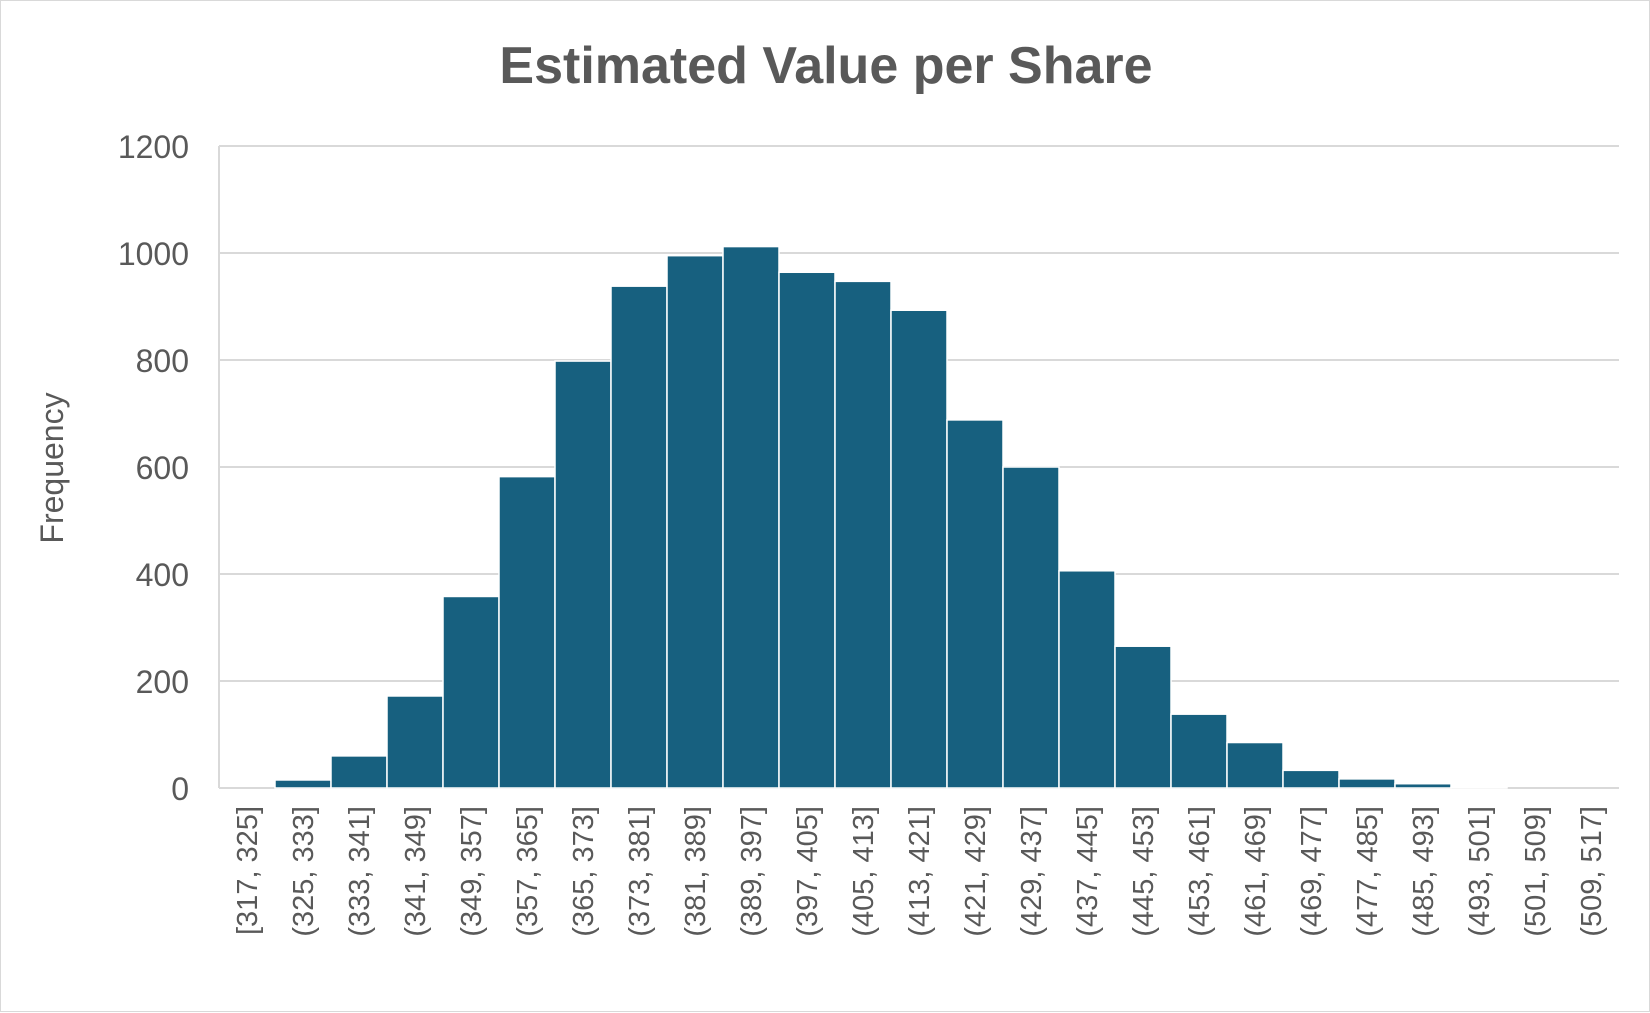 This screenshot has height=1013, width=1650. What do you see at coordinates (304, 871) in the screenshot?
I see `x-category-label: (325, 333]` at bounding box center [304, 871].